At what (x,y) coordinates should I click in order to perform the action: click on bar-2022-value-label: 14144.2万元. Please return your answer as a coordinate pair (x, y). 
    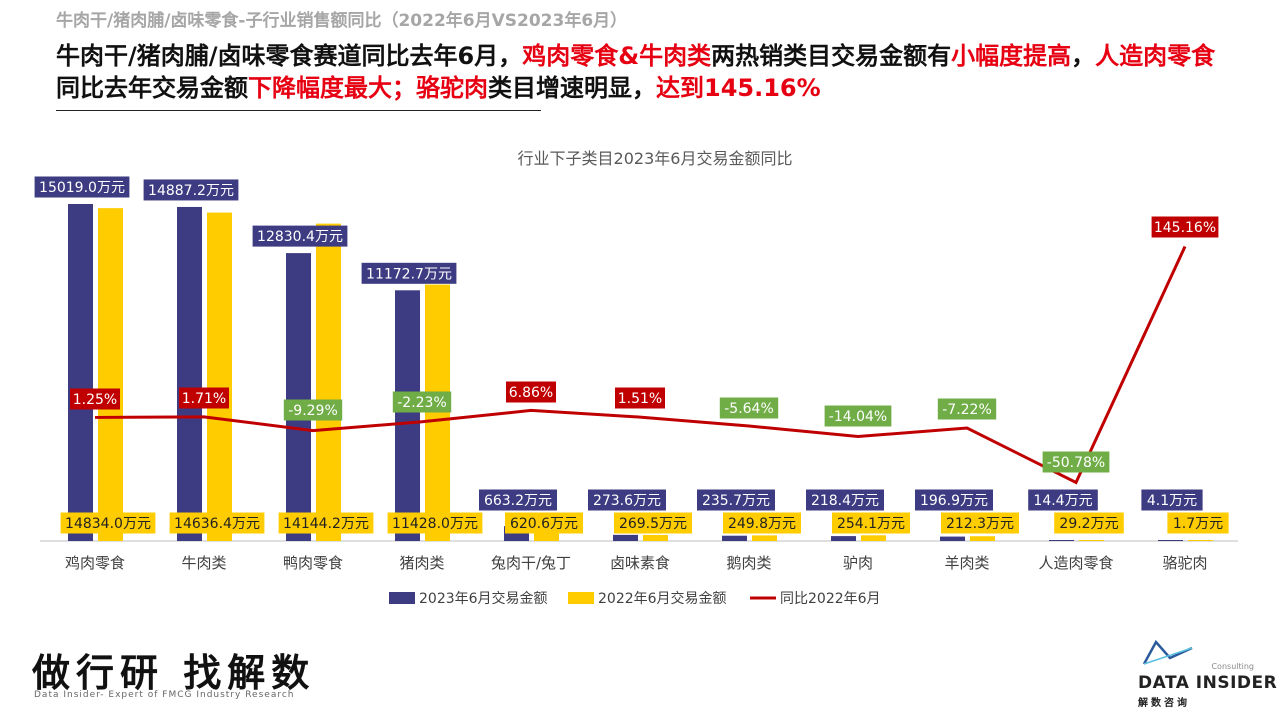
    Looking at the image, I should click on (326, 524).